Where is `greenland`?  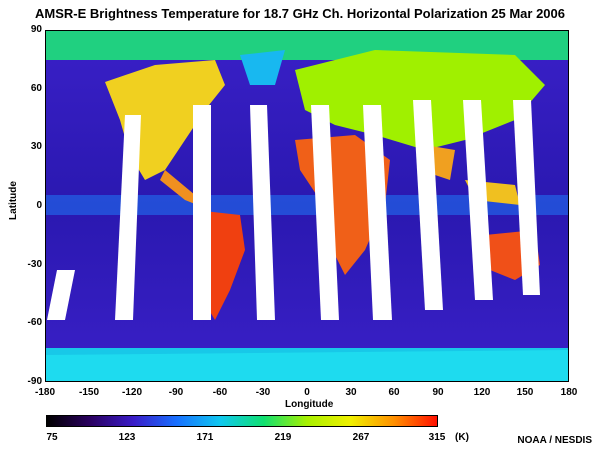 greenland is located at coordinates (262, 67).